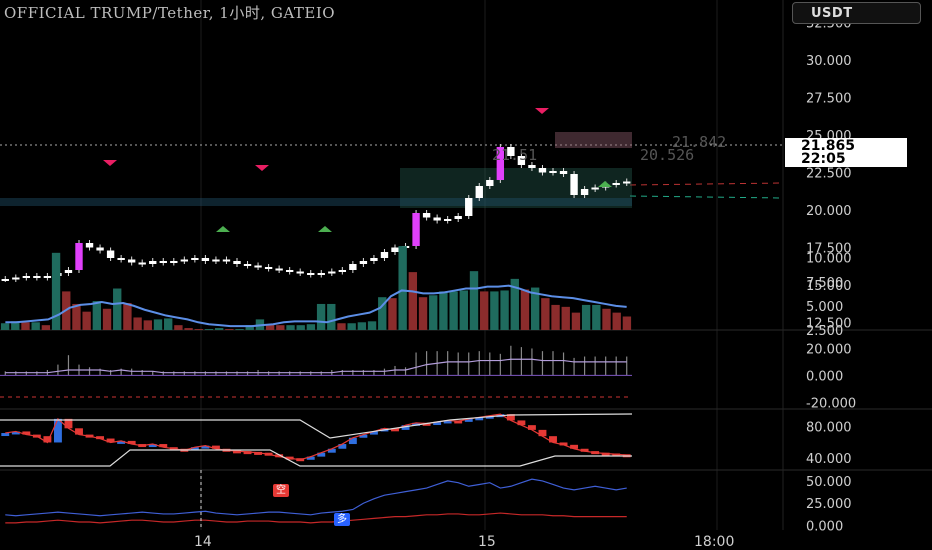 The image size is (932, 550). What do you see at coordinates (829, 428) in the screenshot?
I see `price-axis-label: 80.000` at bounding box center [829, 428].